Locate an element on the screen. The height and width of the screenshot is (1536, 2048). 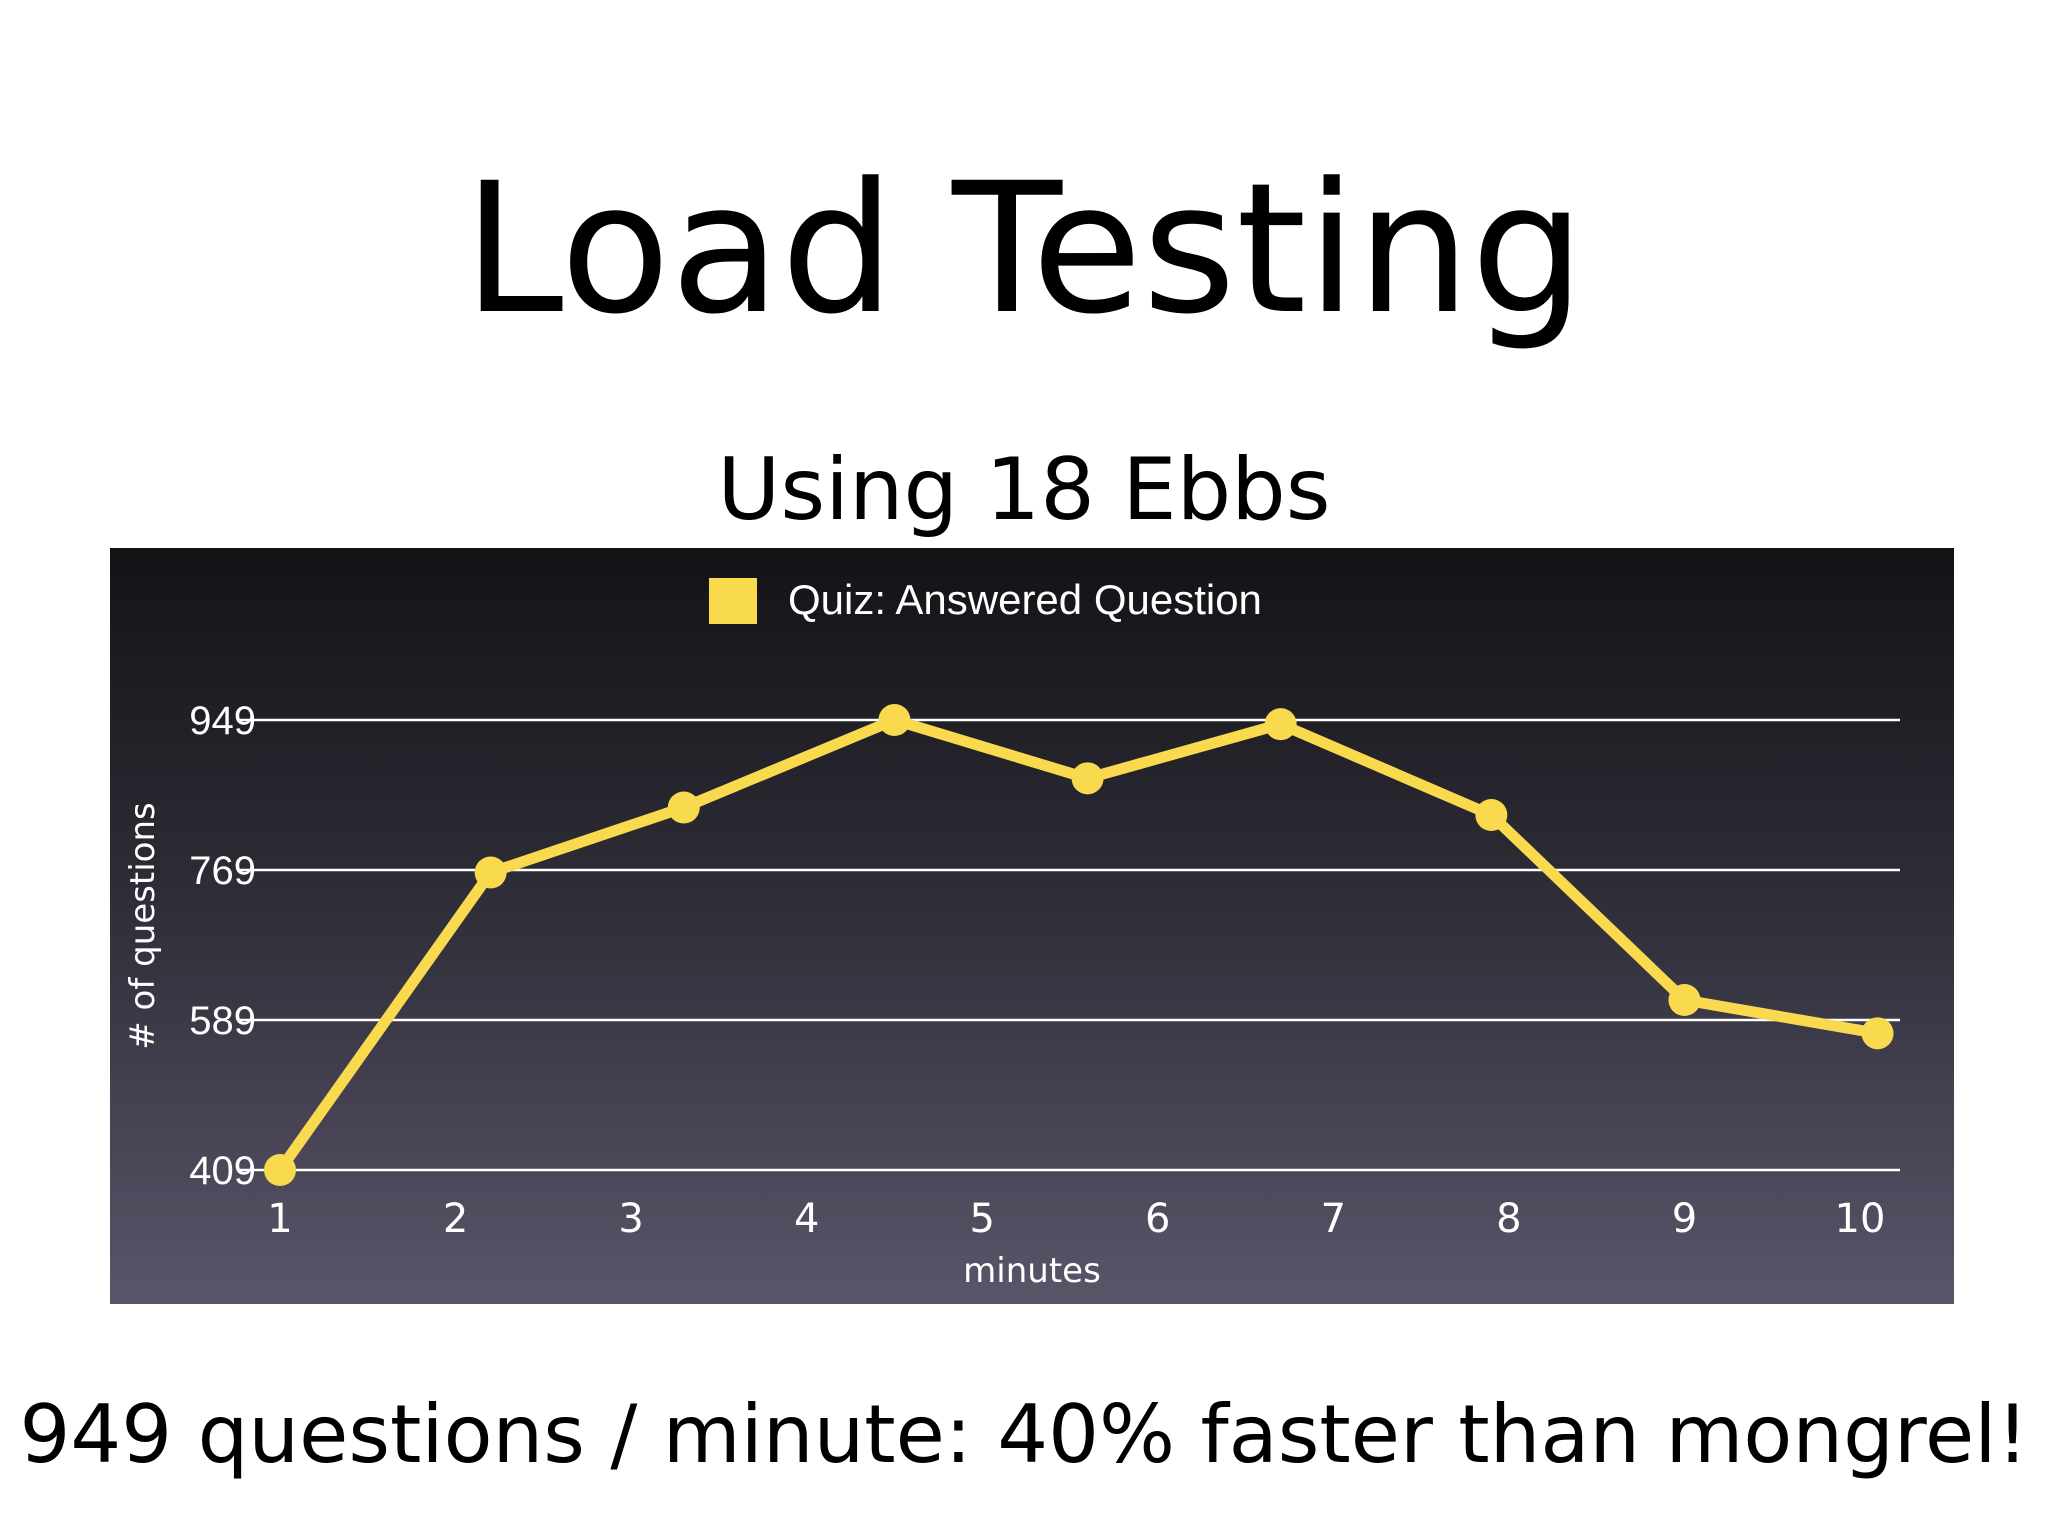
x-tick-label: 6 is located at coordinates (1157, 1219).